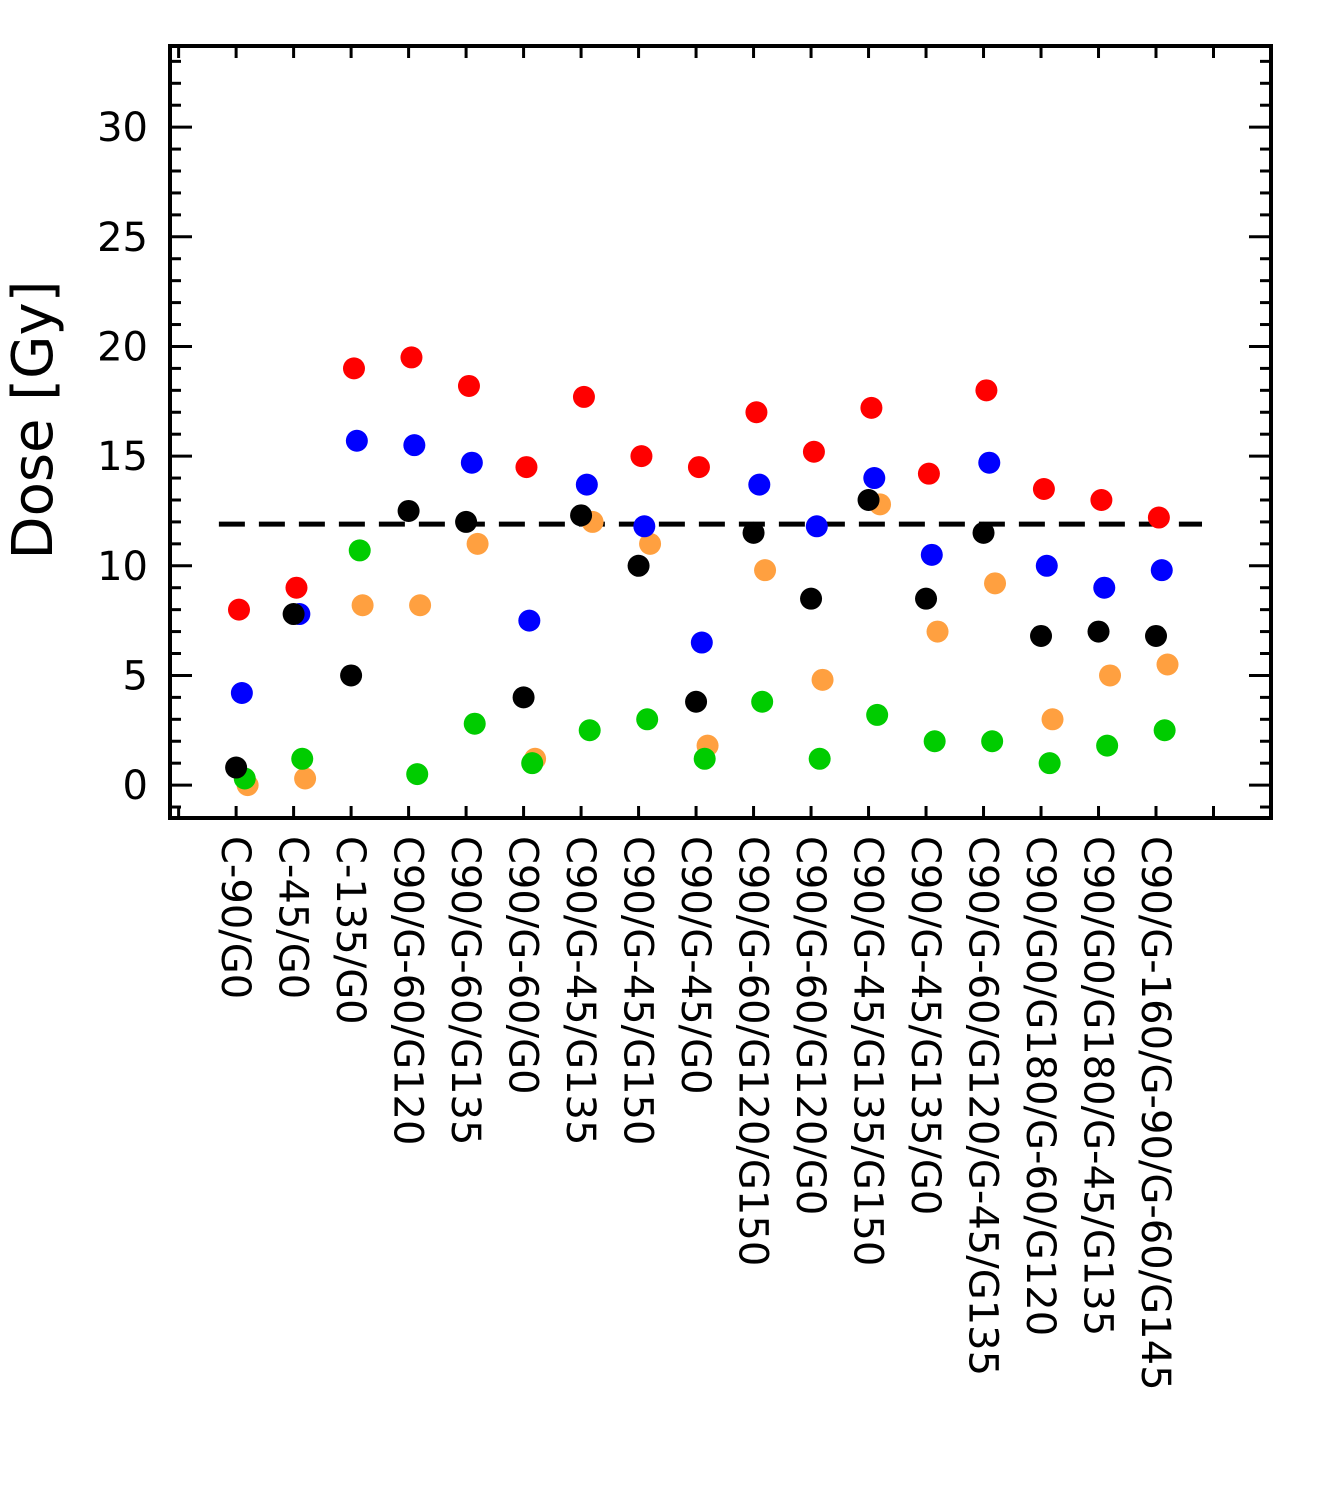  What do you see at coordinates (465, 990) in the screenshot?
I see `category-label: C90/G-60/G135` at bounding box center [465, 990].